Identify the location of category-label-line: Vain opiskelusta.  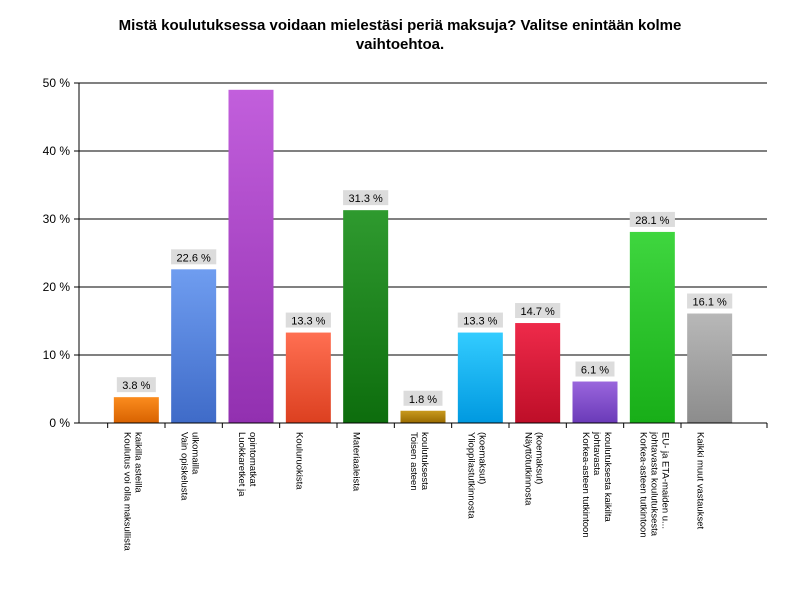
(184, 466).